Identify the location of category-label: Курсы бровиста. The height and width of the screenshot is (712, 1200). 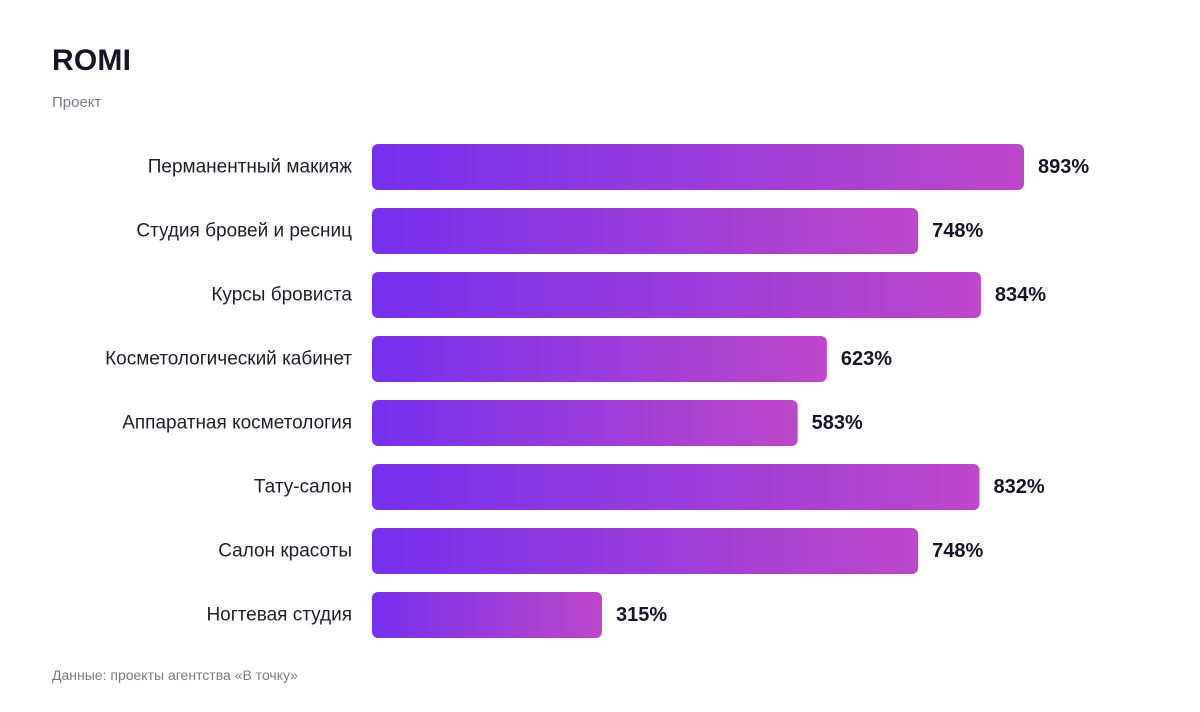
(281, 295).